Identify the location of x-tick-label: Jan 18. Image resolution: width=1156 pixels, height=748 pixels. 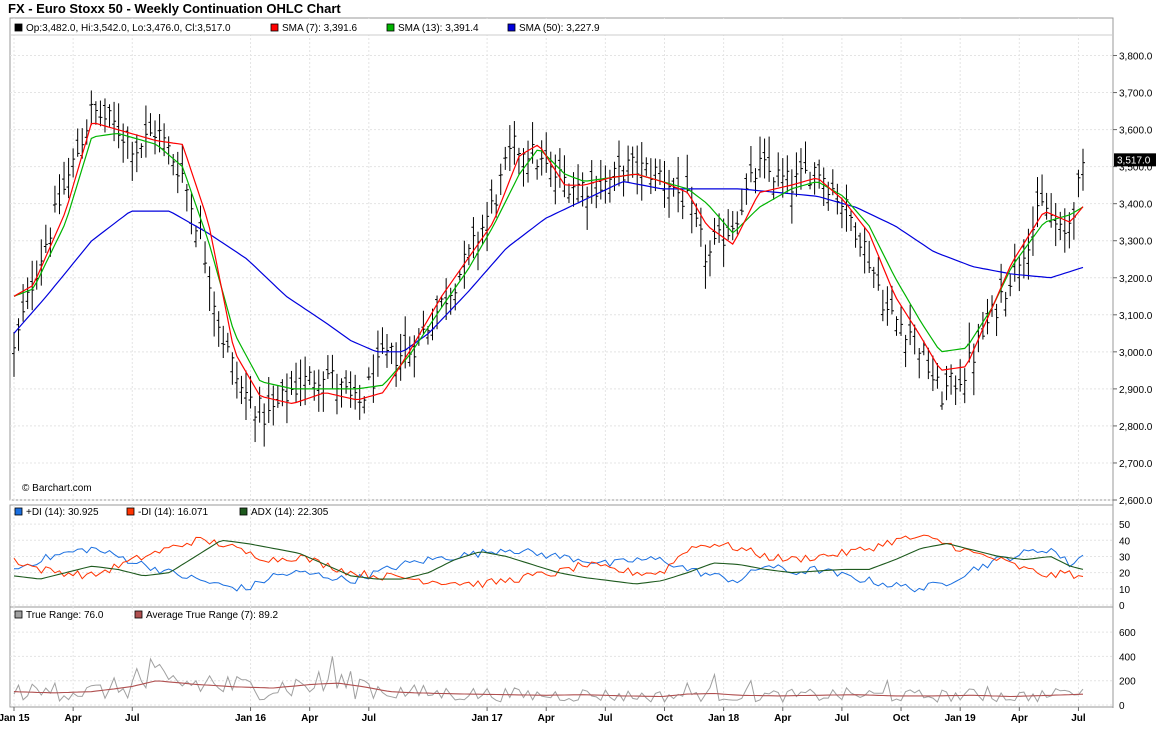
(724, 718).